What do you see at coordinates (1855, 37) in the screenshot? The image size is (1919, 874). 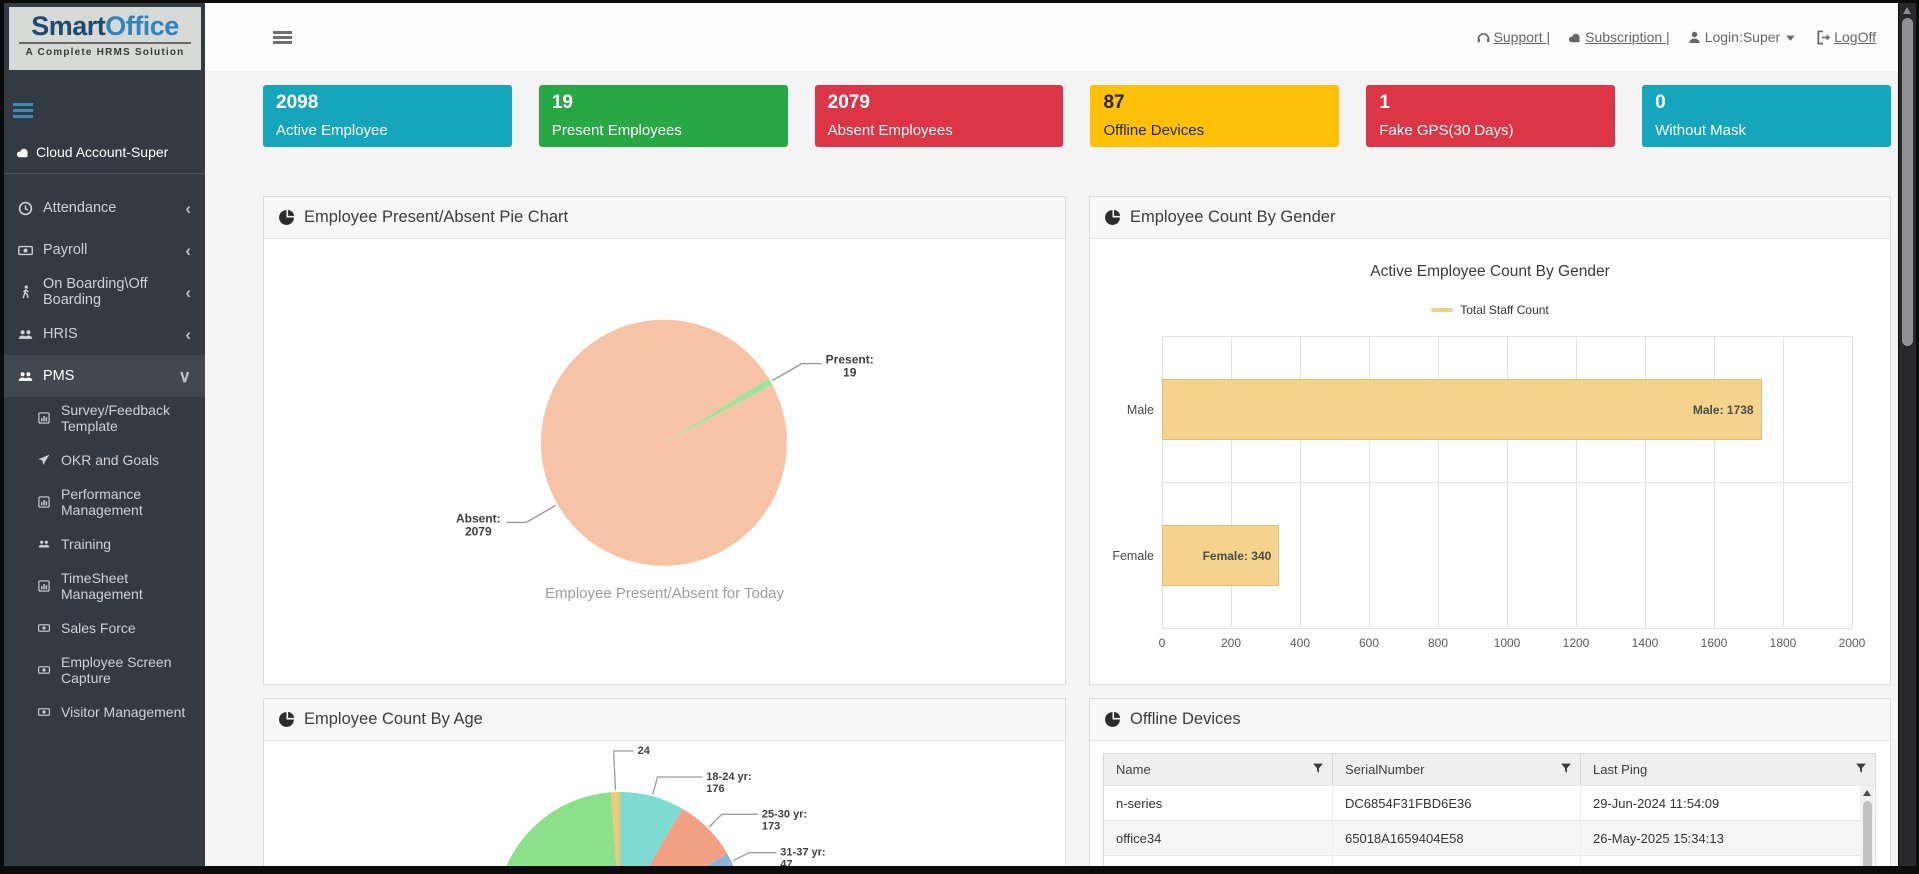 I see `topbar-link-label: LogOff` at bounding box center [1855, 37].